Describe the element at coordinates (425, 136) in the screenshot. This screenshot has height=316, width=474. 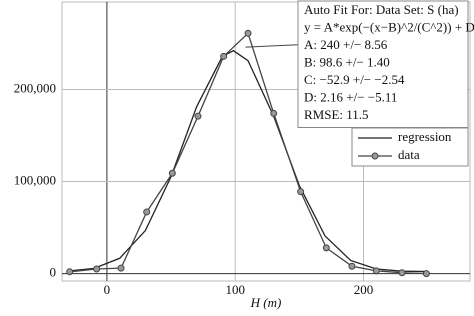
I see `legend-label: regression` at that location.